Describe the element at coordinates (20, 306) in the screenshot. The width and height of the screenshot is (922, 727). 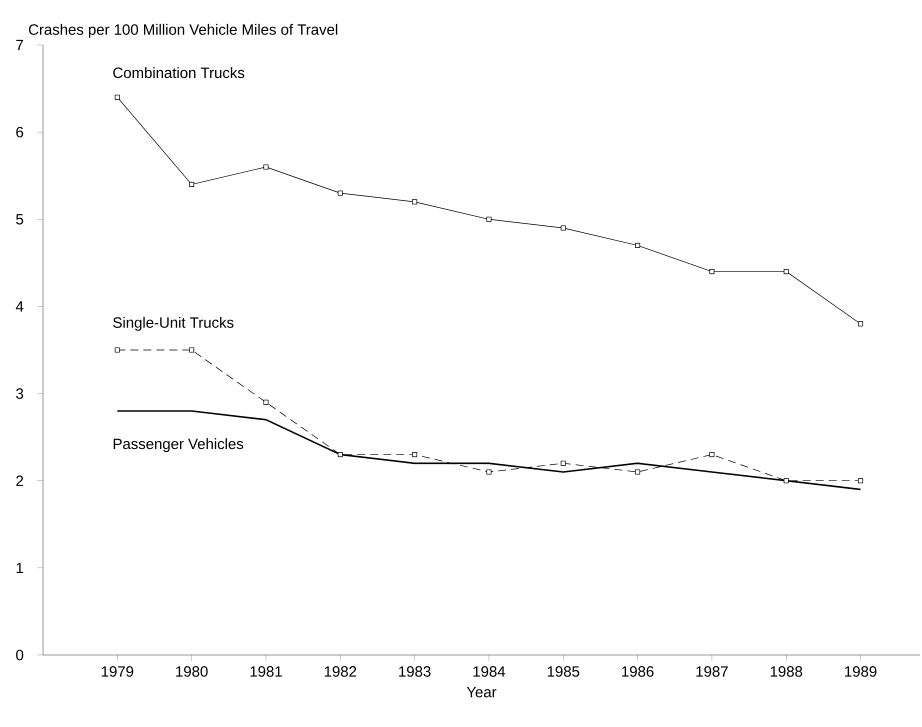
I see `y-tick-label: 4` at that location.